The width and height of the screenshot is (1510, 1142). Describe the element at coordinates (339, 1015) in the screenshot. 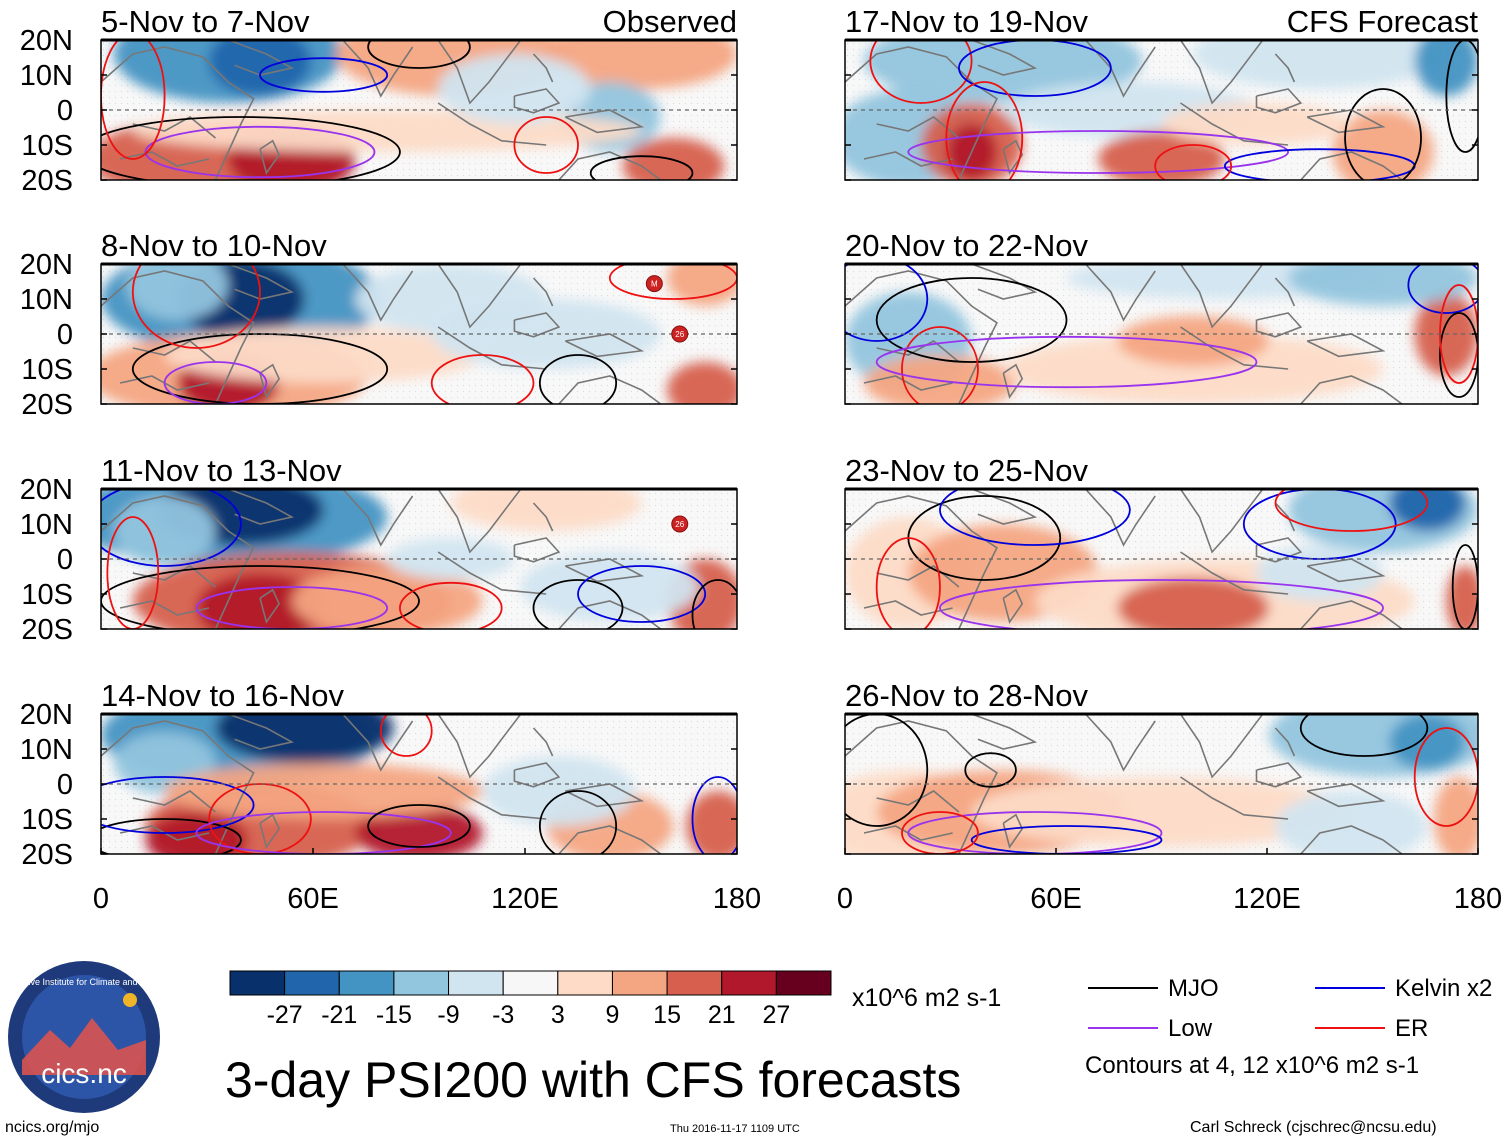

I see `colorbar-tick: -21` at that location.